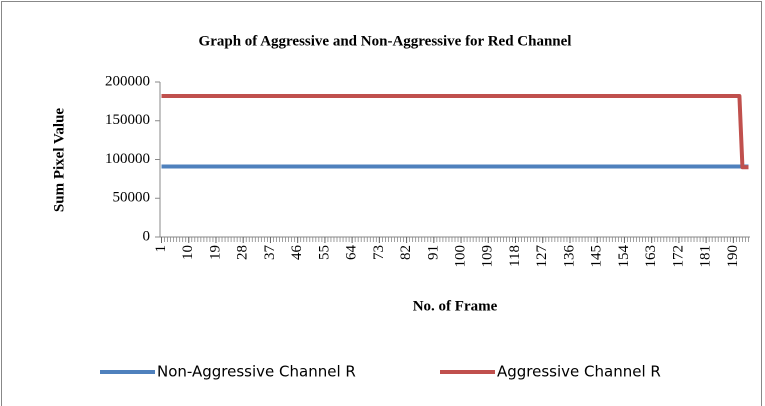  What do you see at coordinates (515, 256) in the screenshot?
I see `x-tick-label: 118` at bounding box center [515, 256].